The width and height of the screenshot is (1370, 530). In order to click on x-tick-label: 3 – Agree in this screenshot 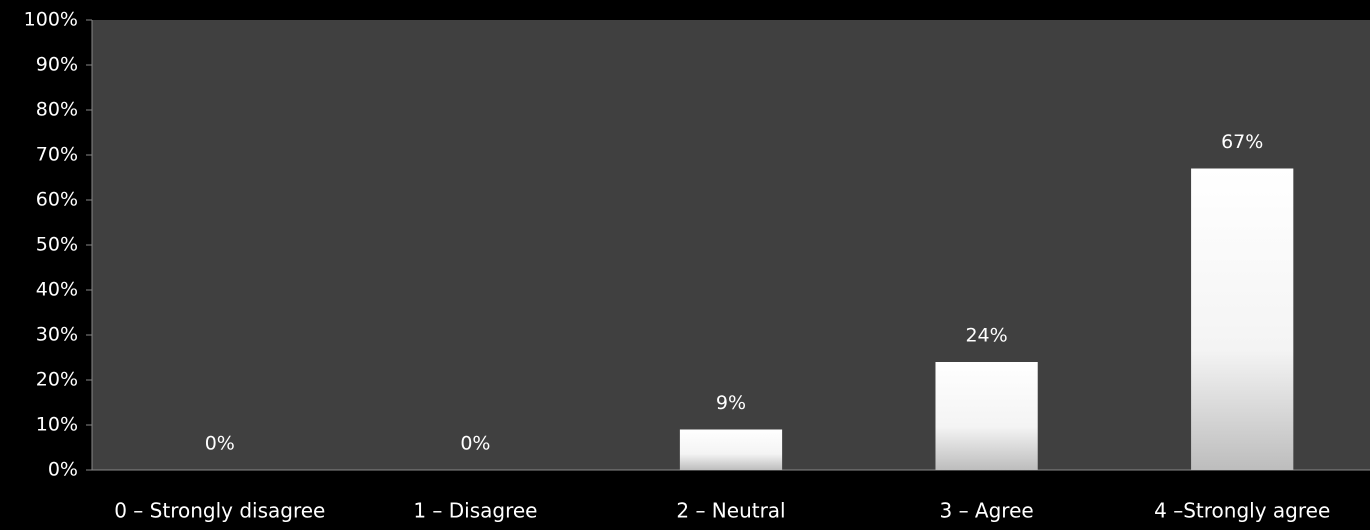, I will do `click(986, 511)`.